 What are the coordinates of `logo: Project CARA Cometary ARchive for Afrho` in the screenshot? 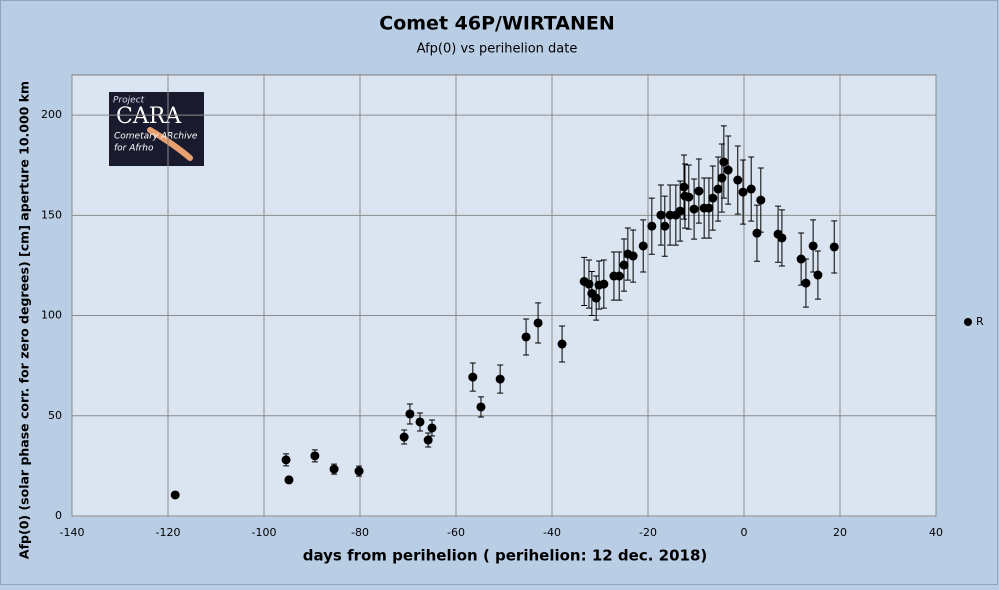 It's located at (156, 129).